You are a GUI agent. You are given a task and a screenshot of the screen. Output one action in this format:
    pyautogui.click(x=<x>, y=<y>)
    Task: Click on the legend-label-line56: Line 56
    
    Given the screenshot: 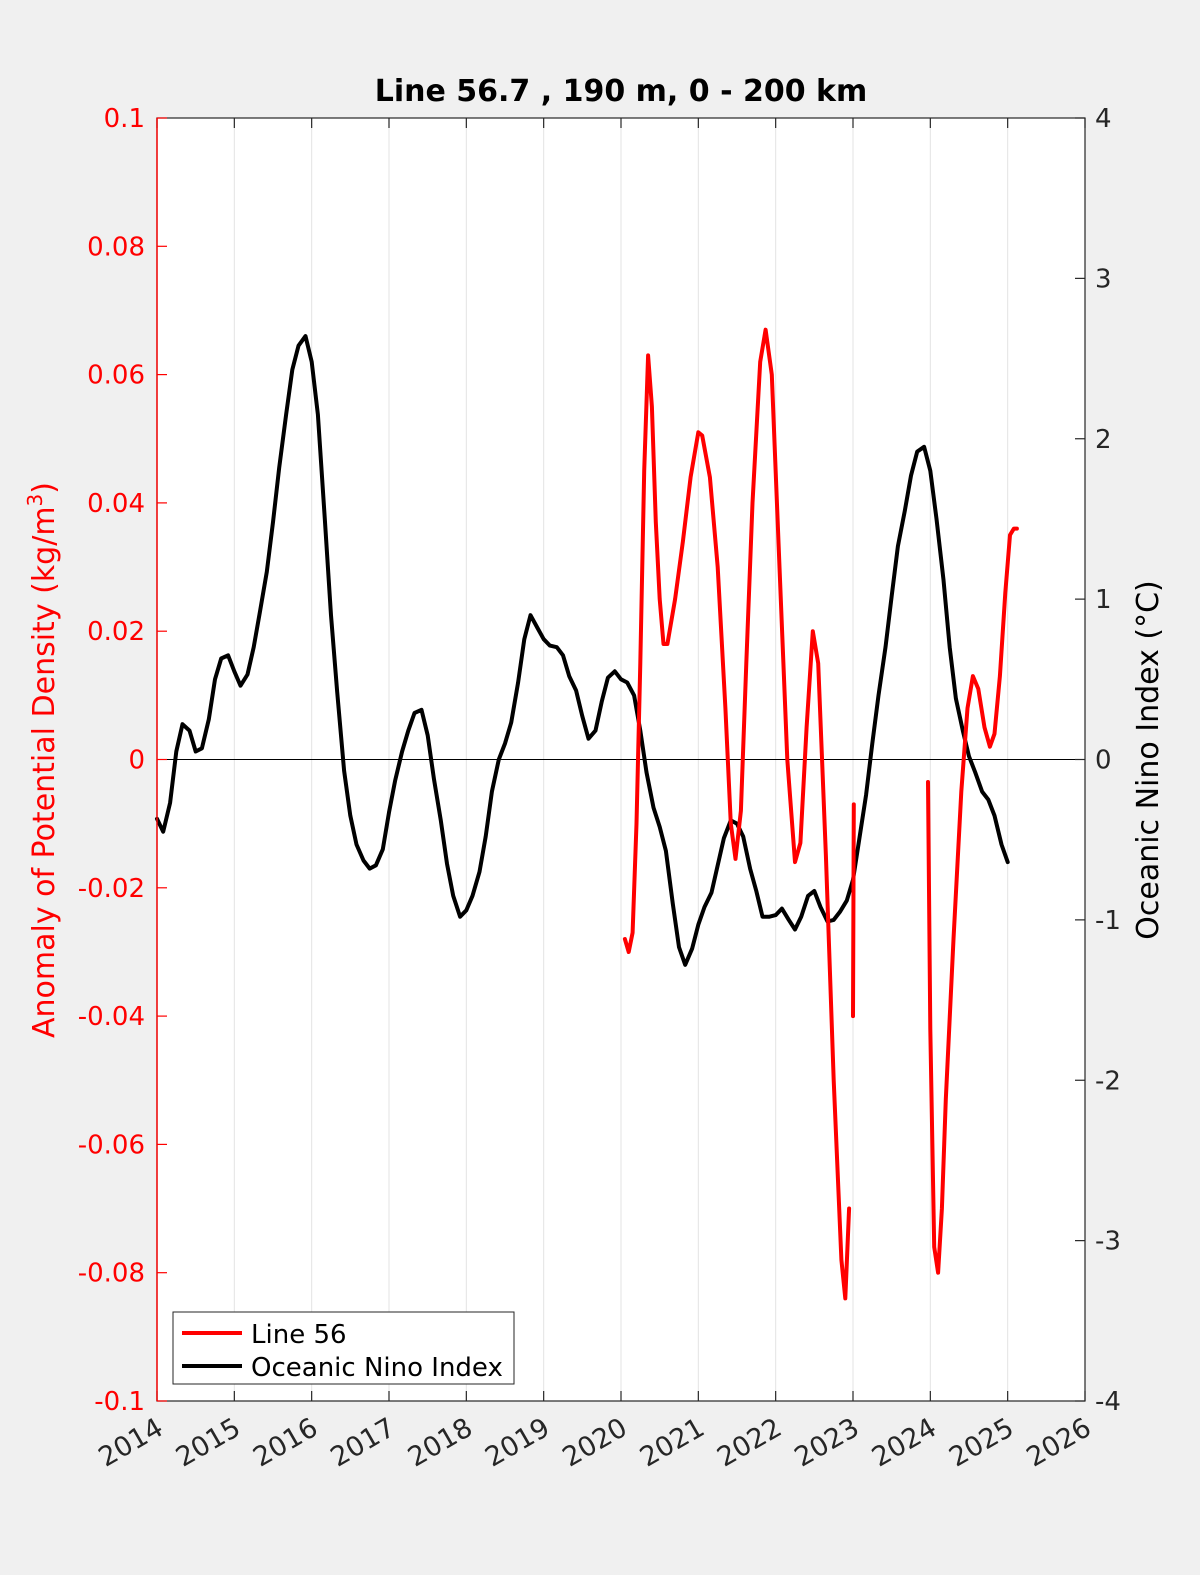 What is the action you would take?
    pyautogui.click(x=299, y=1335)
    